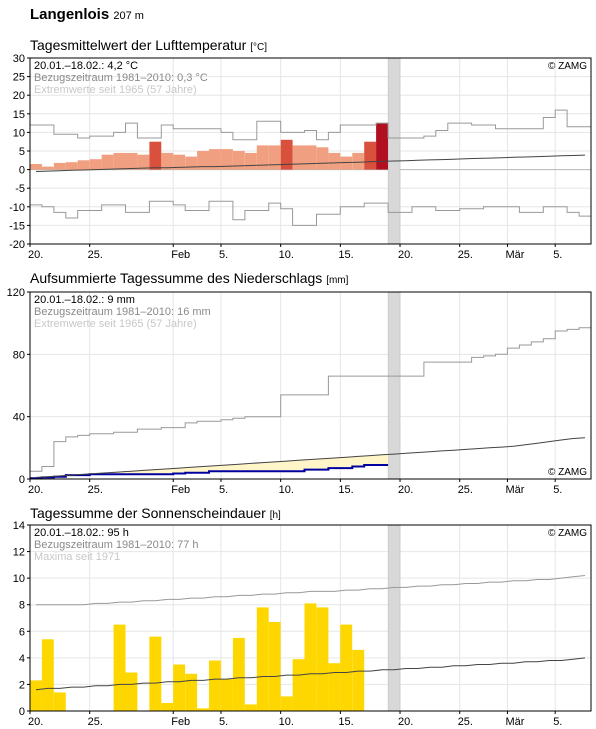  What do you see at coordinates (77, 557) in the screenshot?
I see `extremes-summary: Maxima seit 1971` at bounding box center [77, 557].